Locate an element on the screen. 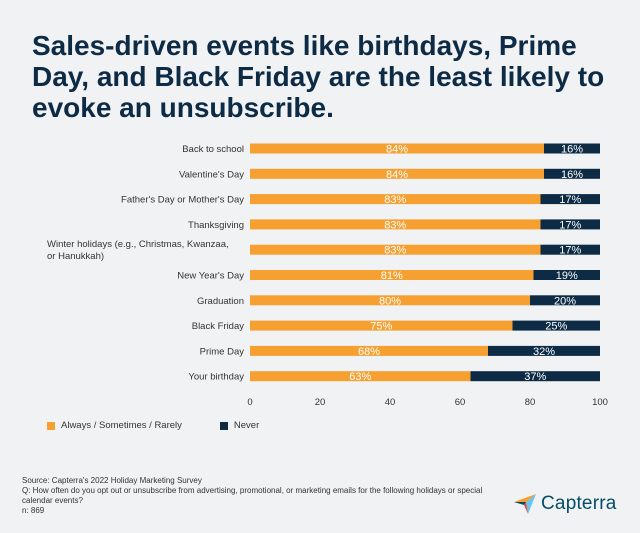 Image resolution: width=640 pixels, height=533 pixels. category-label: Valentine's Day is located at coordinates (211, 174).